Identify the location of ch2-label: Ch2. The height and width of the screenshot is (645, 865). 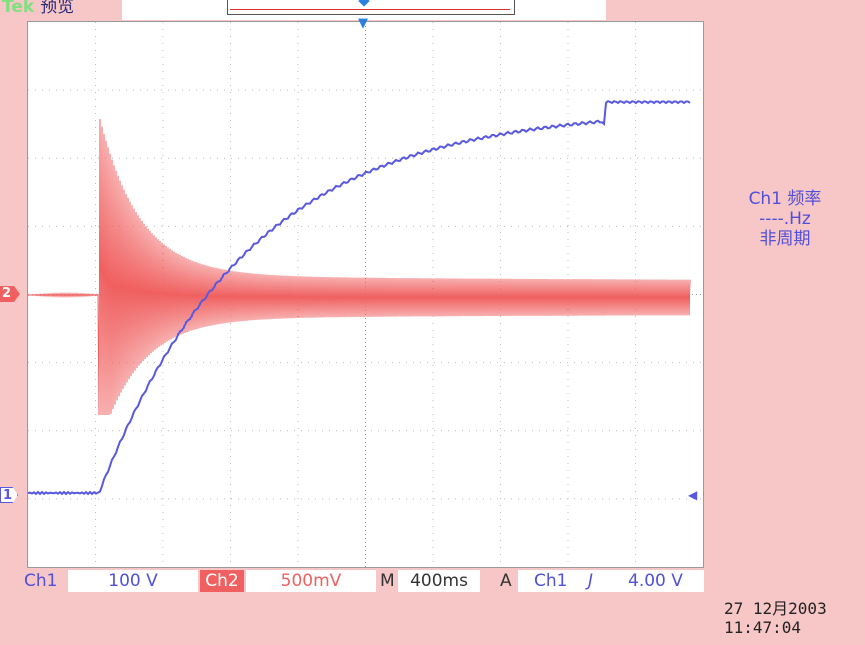
(222, 581).